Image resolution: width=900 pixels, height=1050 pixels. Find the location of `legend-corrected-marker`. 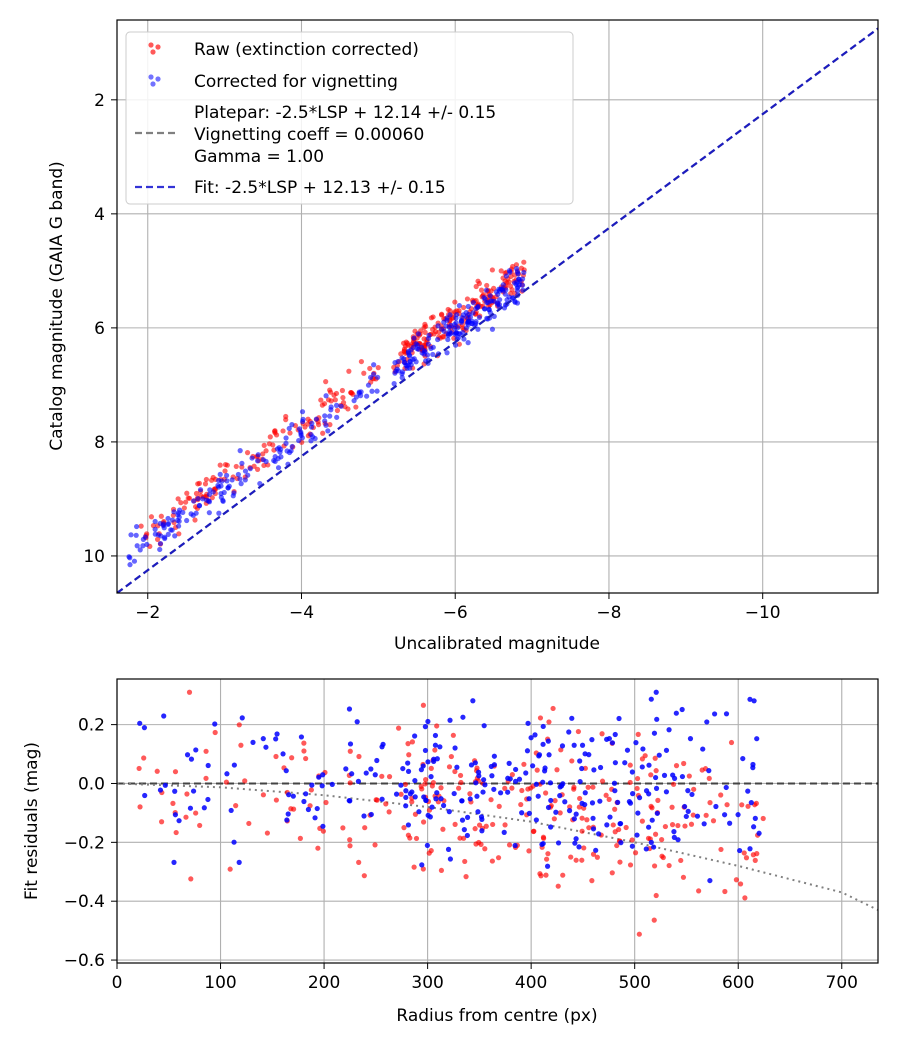

legend-corrected-marker is located at coordinates (154, 80).